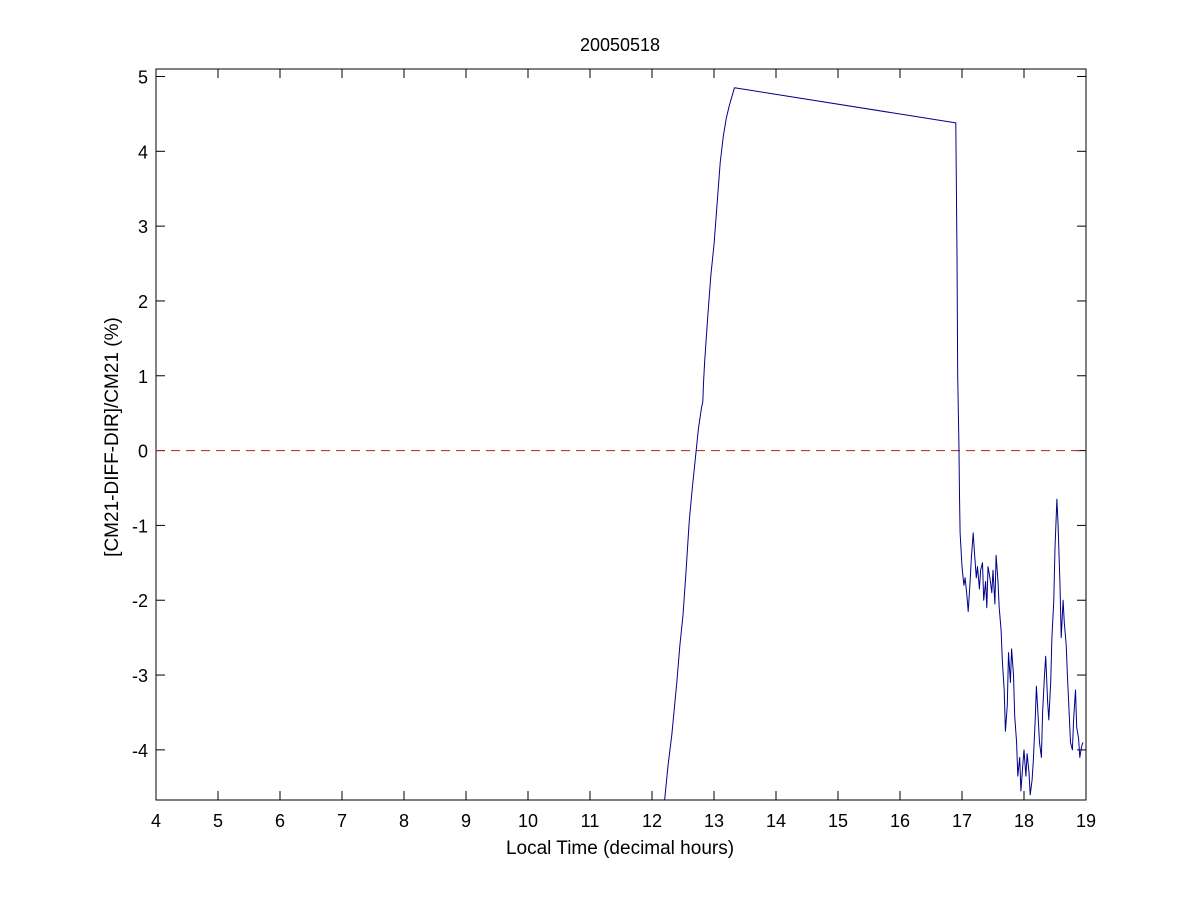 The image size is (1200, 900). I want to click on y-tick-label: 2, so click(143, 302).